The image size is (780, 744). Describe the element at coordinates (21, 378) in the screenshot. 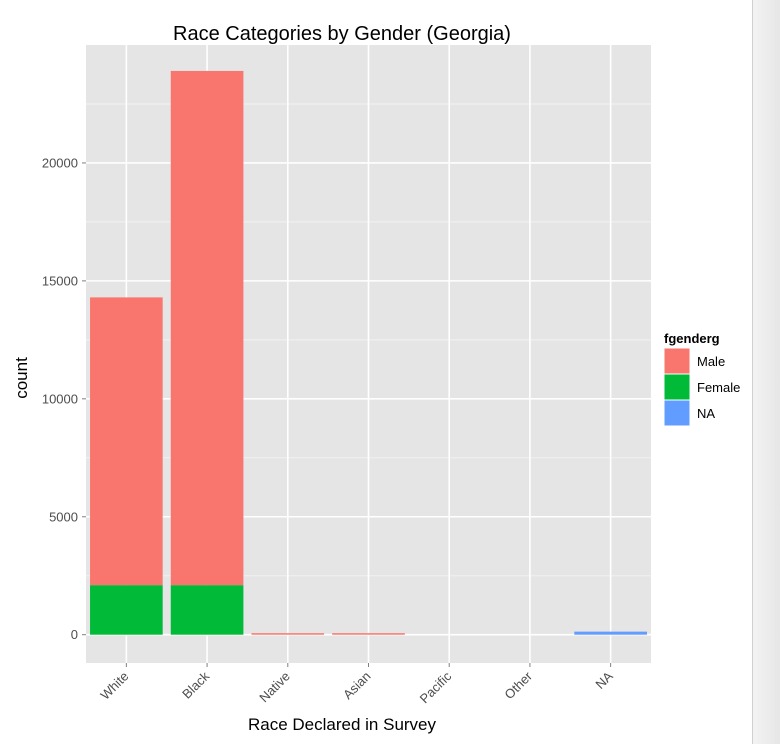

I see `y-axis-title: count` at that location.